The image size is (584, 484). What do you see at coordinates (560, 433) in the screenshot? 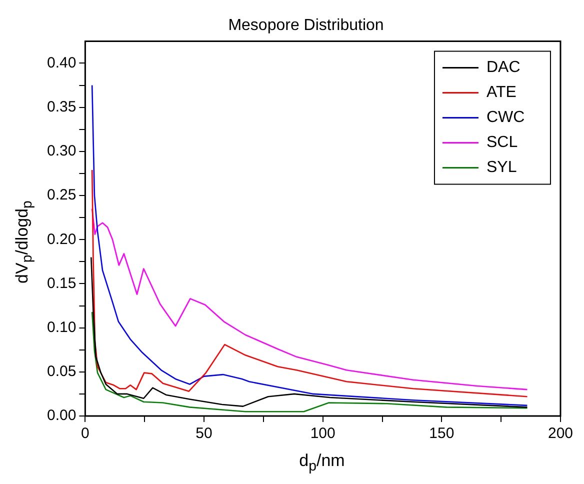
I see `x-tick-label: 200` at bounding box center [560, 433].